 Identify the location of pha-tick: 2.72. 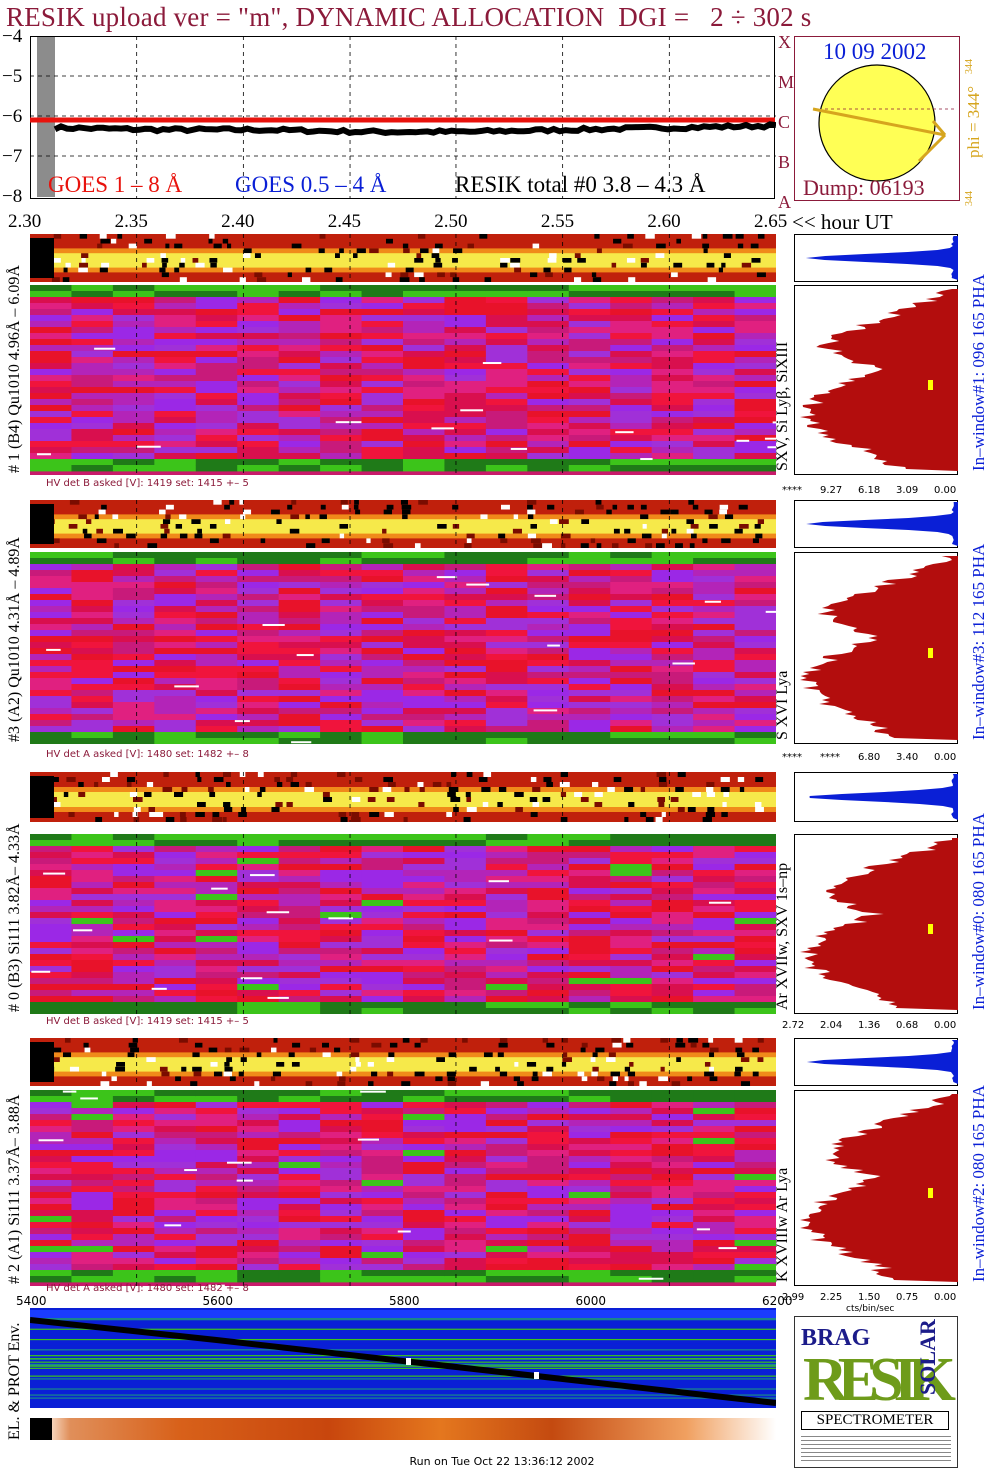
(793, 1025).